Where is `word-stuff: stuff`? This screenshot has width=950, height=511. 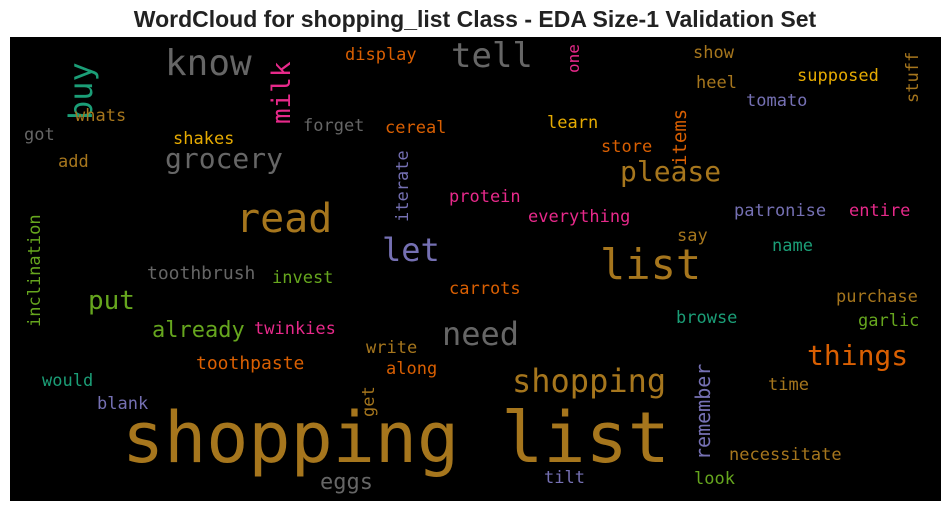 word-stuff: stuff is located at coordinates (913, 77).